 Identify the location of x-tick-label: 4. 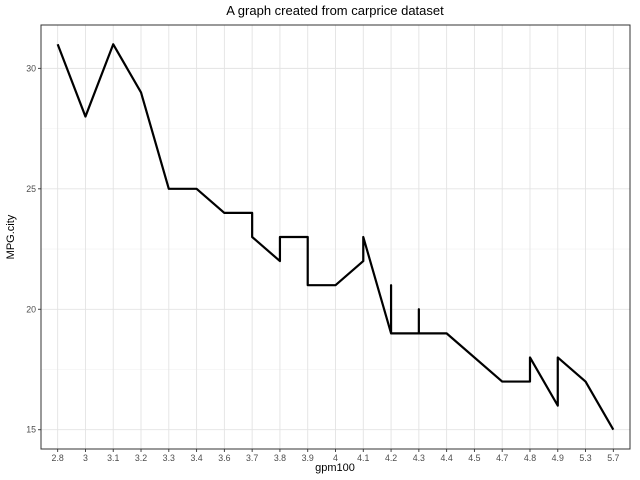
(335, 458).